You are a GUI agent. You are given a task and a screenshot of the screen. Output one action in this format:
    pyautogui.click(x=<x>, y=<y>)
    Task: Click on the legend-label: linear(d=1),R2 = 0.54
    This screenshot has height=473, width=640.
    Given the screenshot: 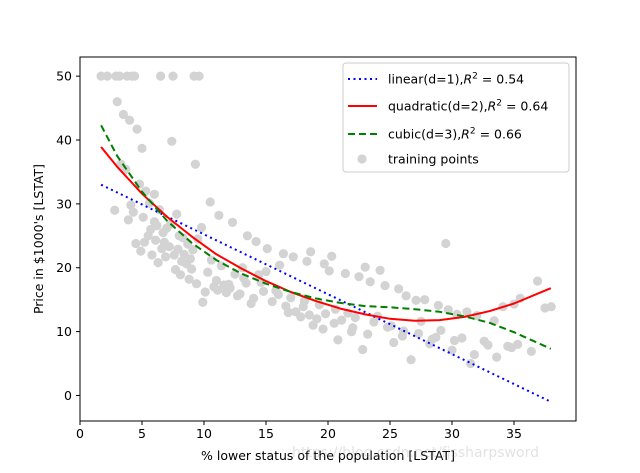 What is the action you would take?
    pyautogui.click(x=456, y=79)
    